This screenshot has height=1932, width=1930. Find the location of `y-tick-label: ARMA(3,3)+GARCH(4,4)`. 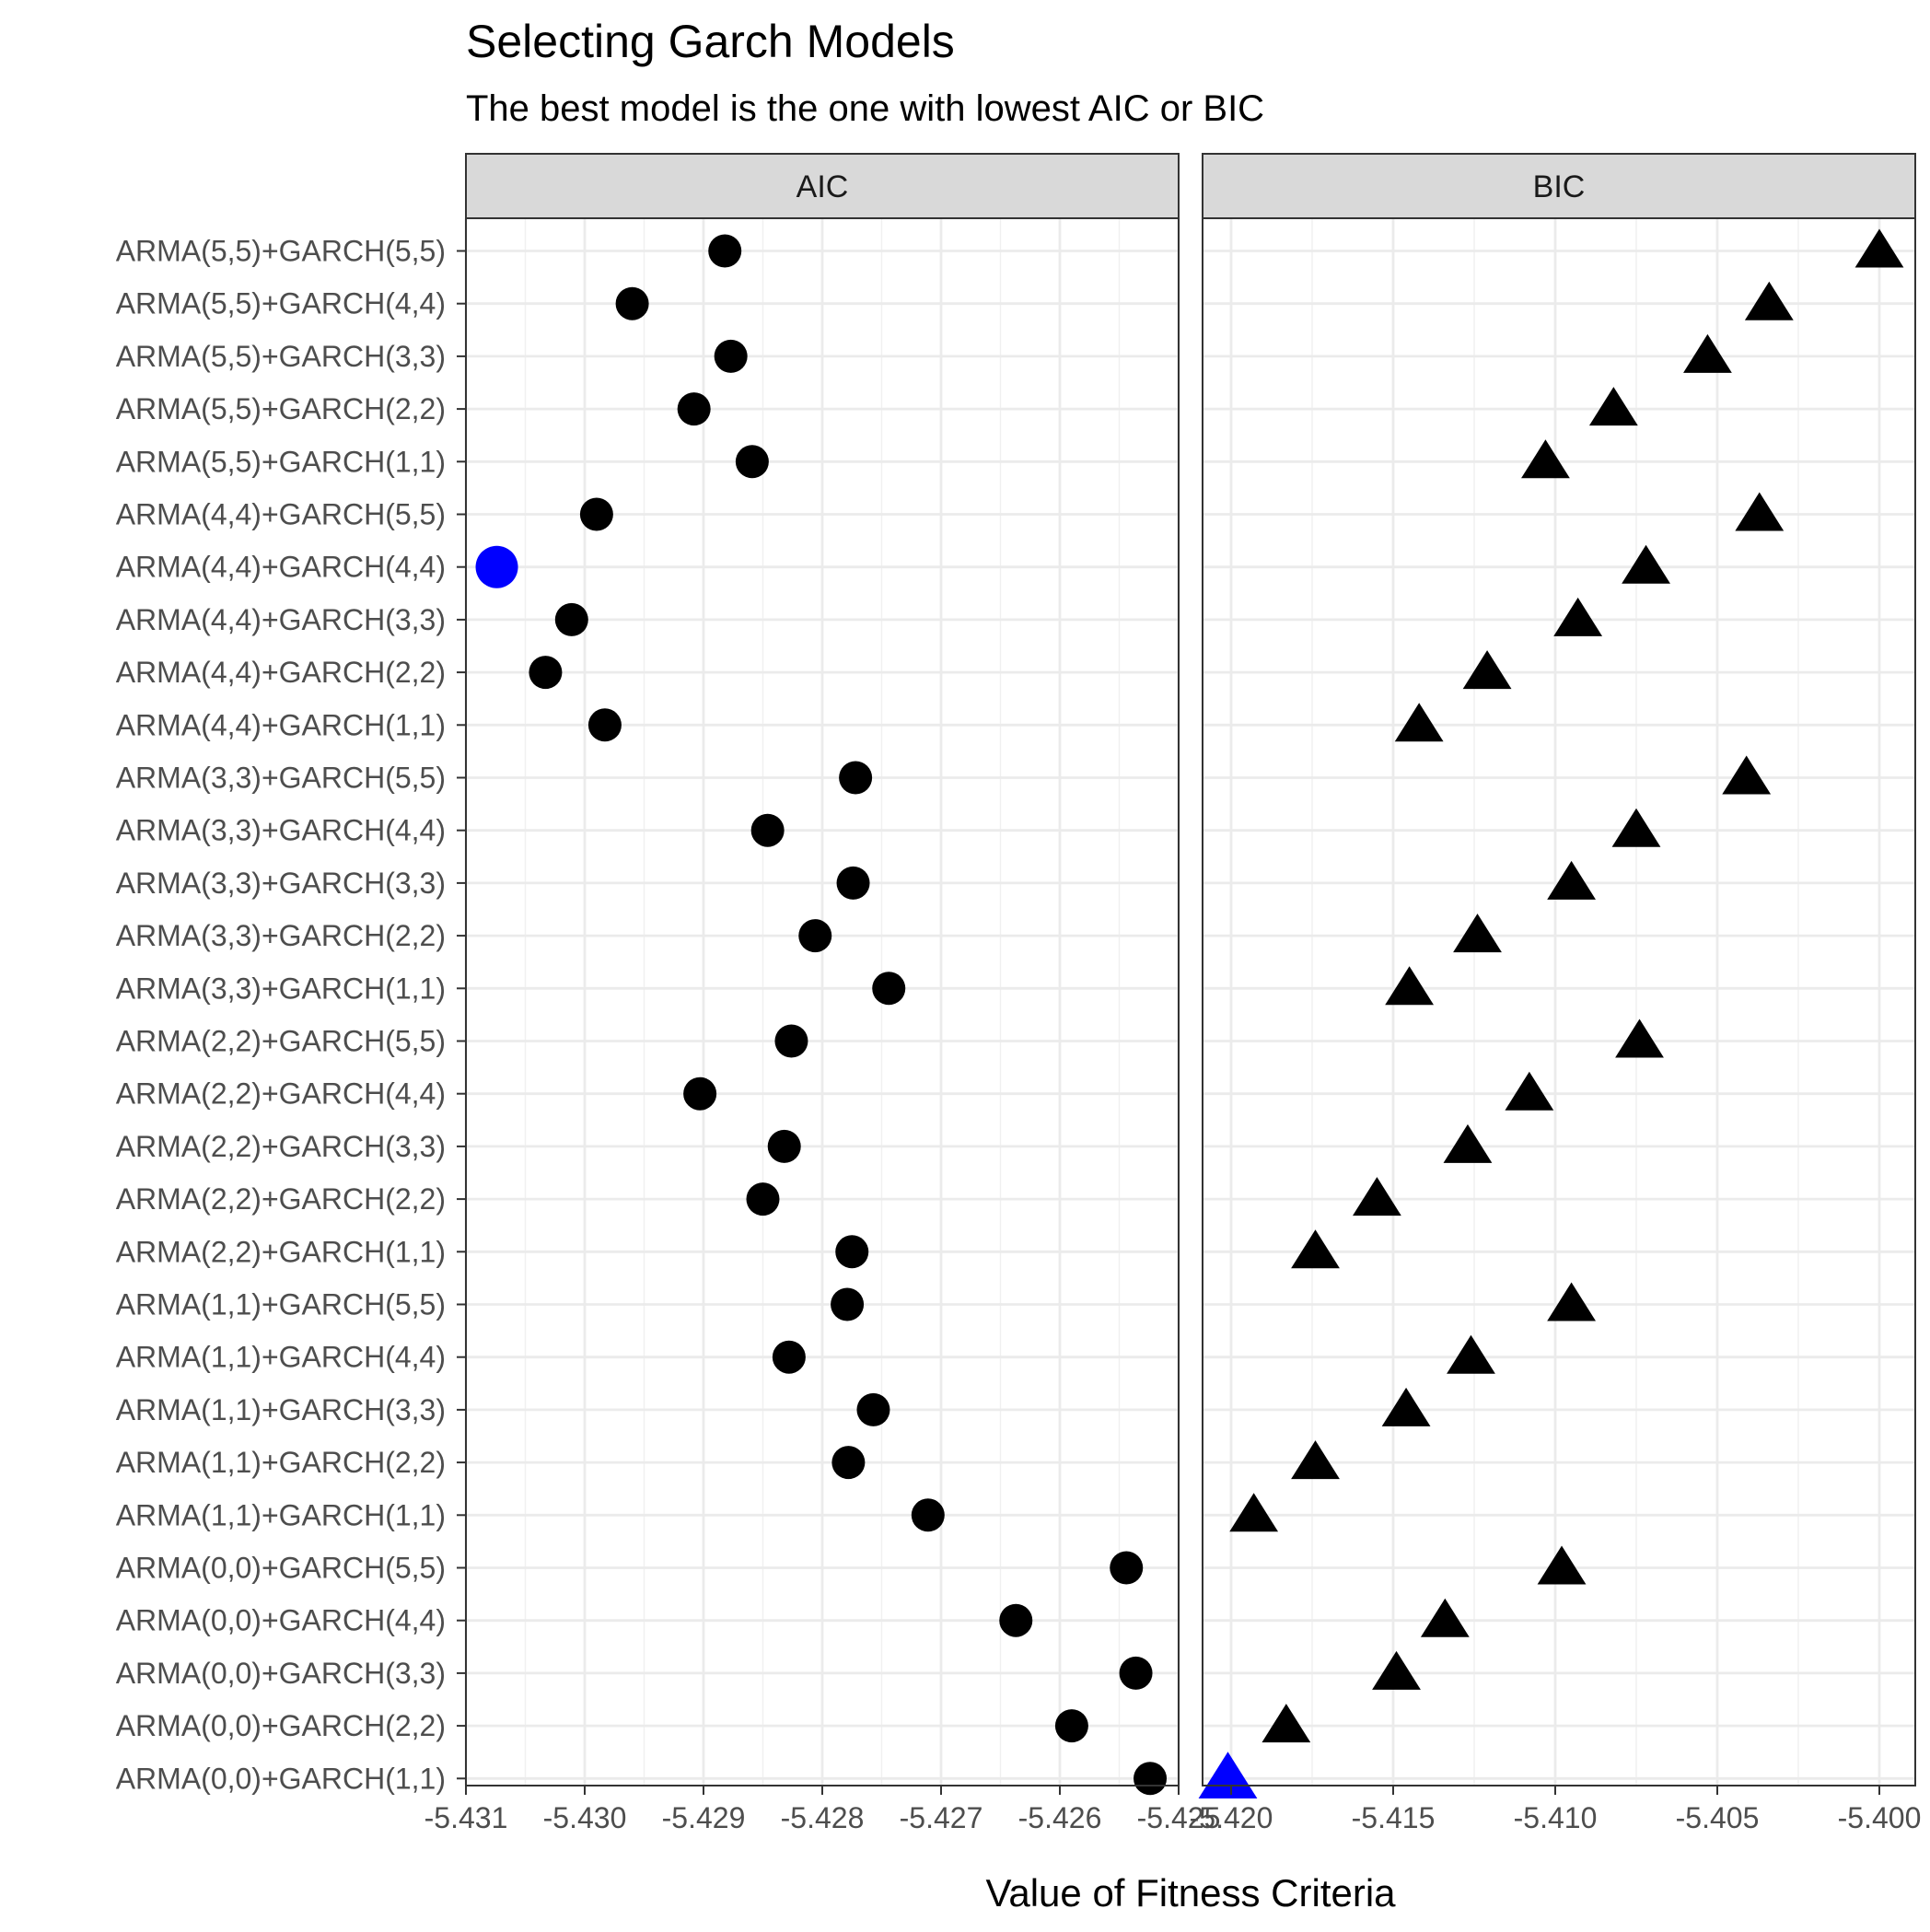

y-tick-label: ARMA(3,3)+GARCH(4,4) is located at coordinates (281, 830).